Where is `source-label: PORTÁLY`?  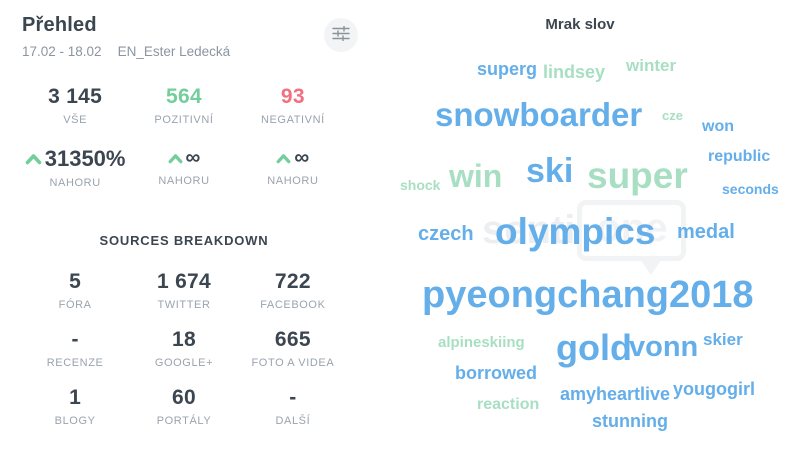
source-label: PORTÁLY is located at coordinates (184, 421).